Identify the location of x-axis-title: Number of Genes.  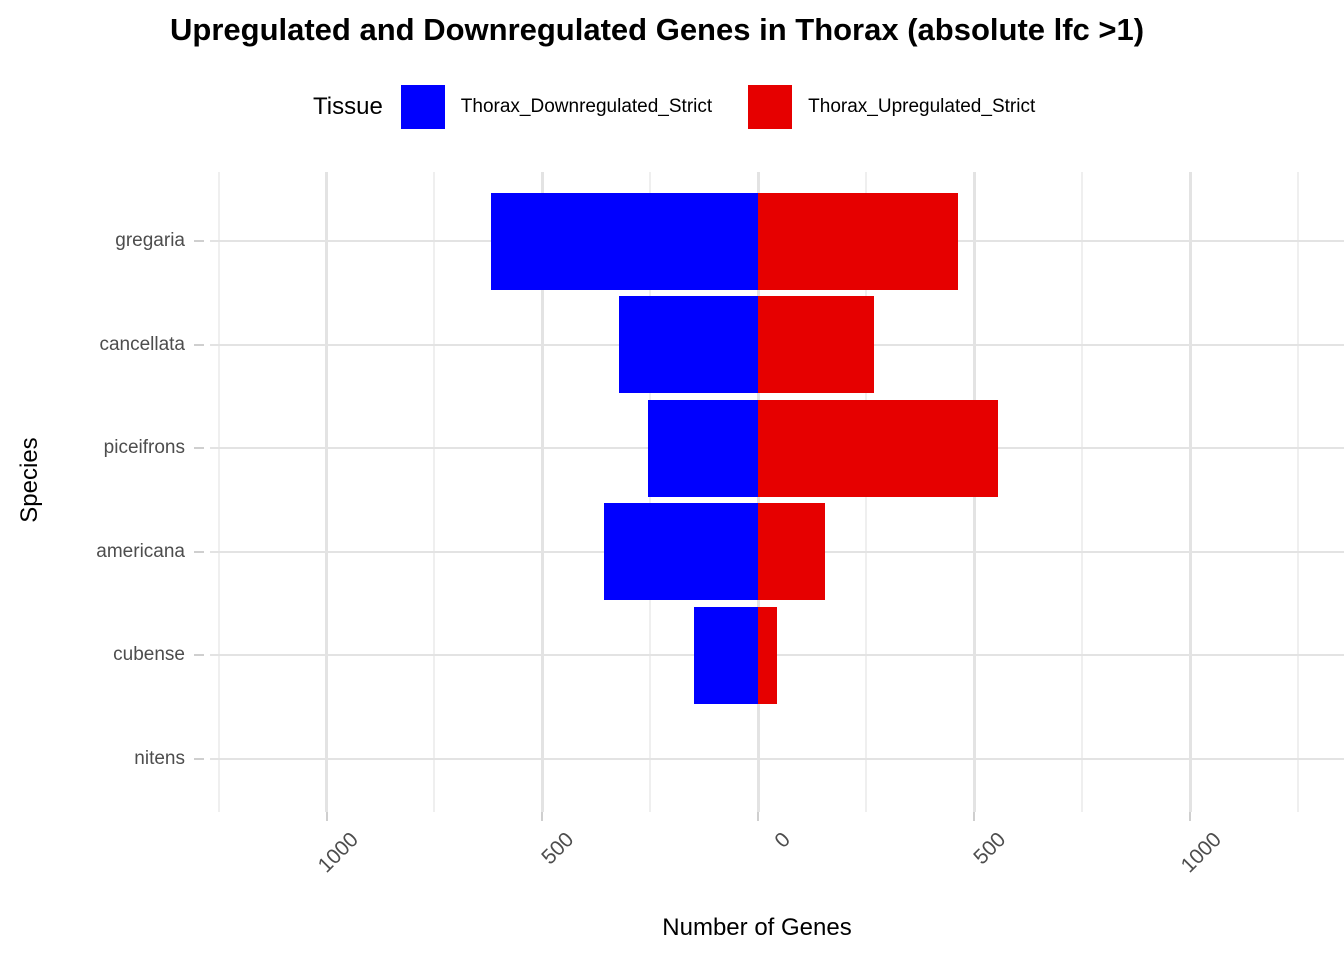
(757, 927).